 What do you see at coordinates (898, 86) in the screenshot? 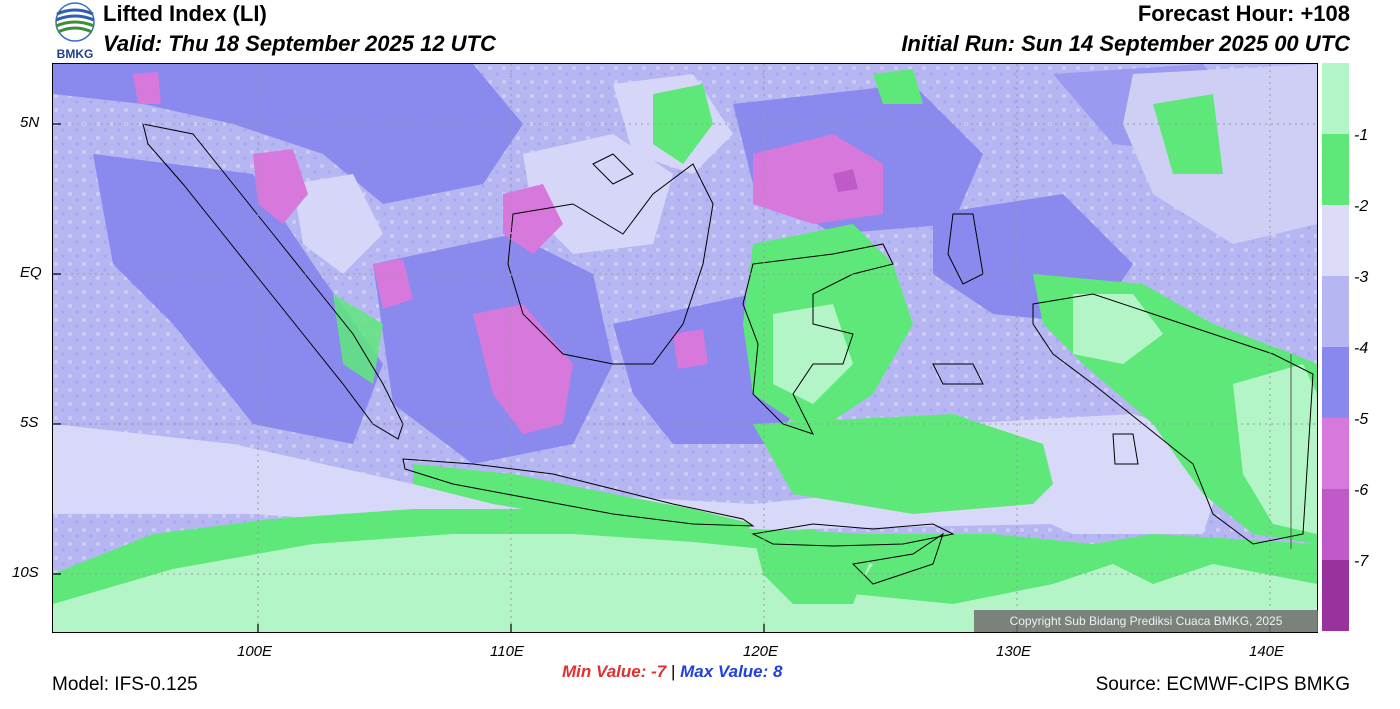
I see `field-green-g` at bounding box center [898, 86].